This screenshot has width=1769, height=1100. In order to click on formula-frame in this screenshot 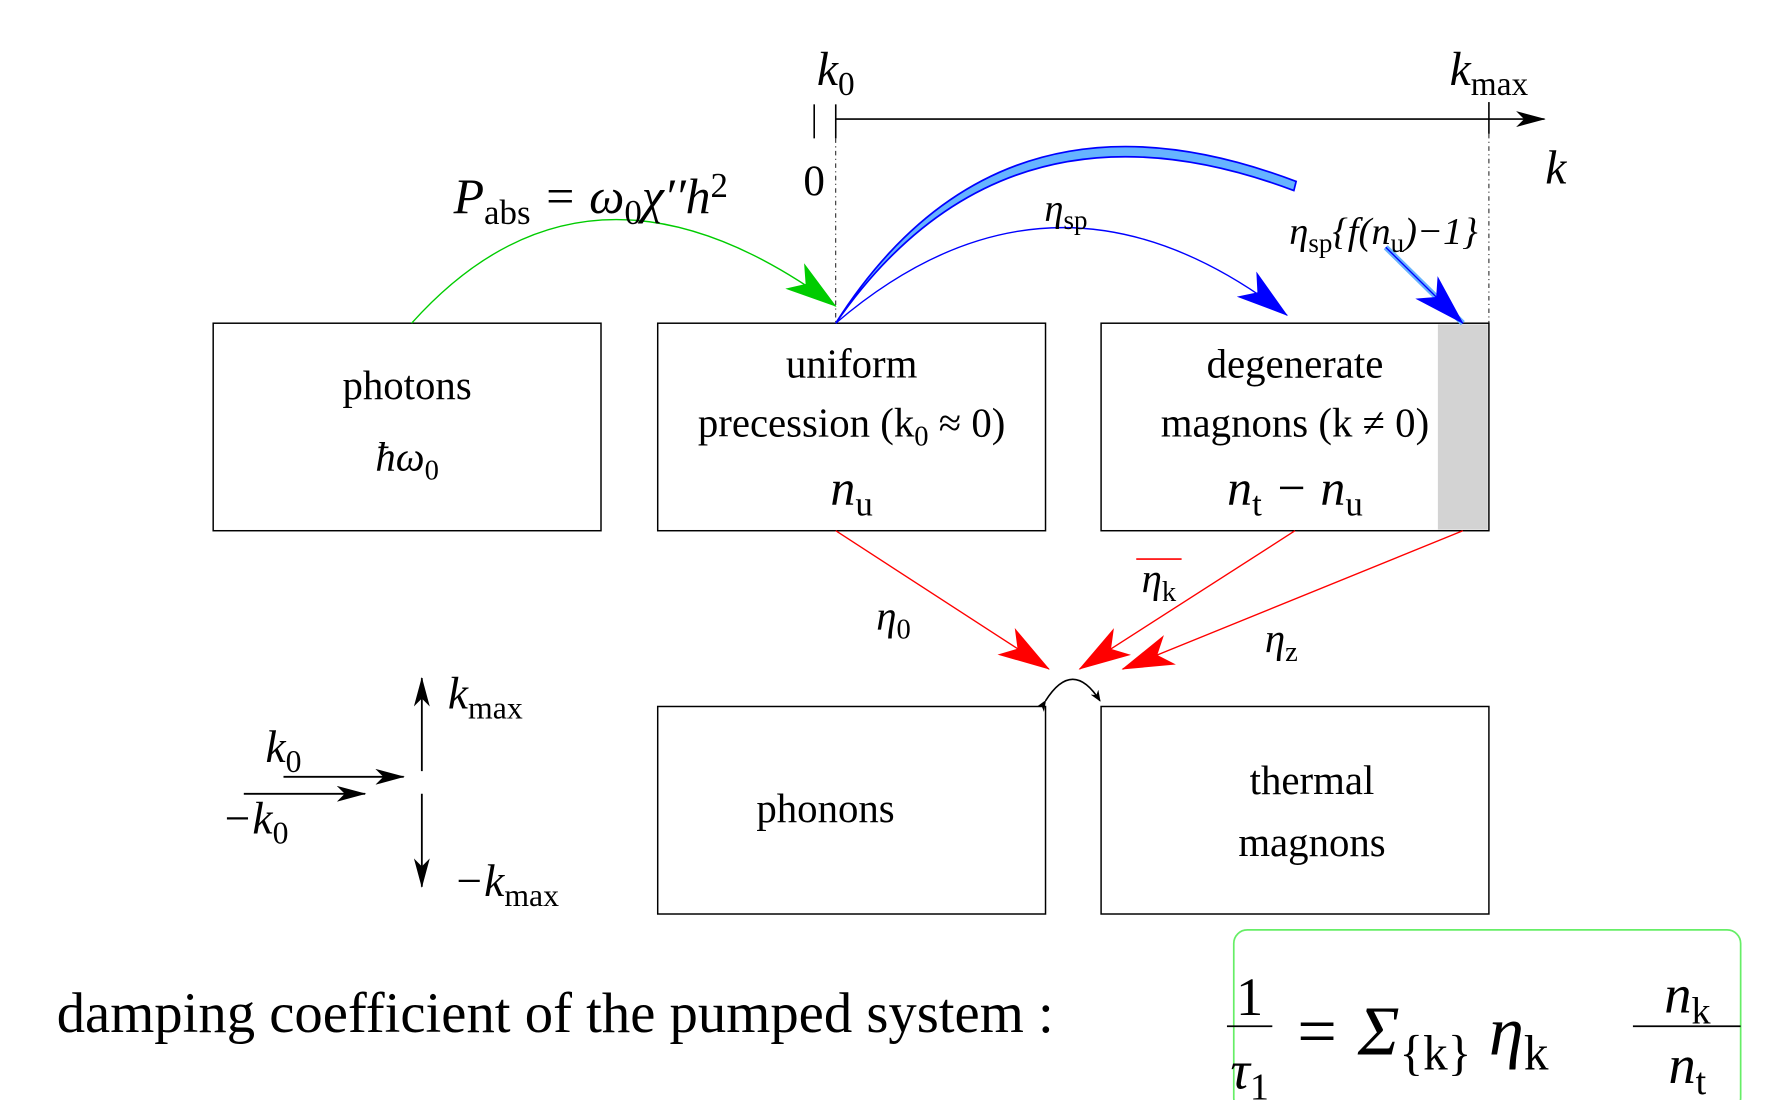, I will do `click(1487, 1014)`.